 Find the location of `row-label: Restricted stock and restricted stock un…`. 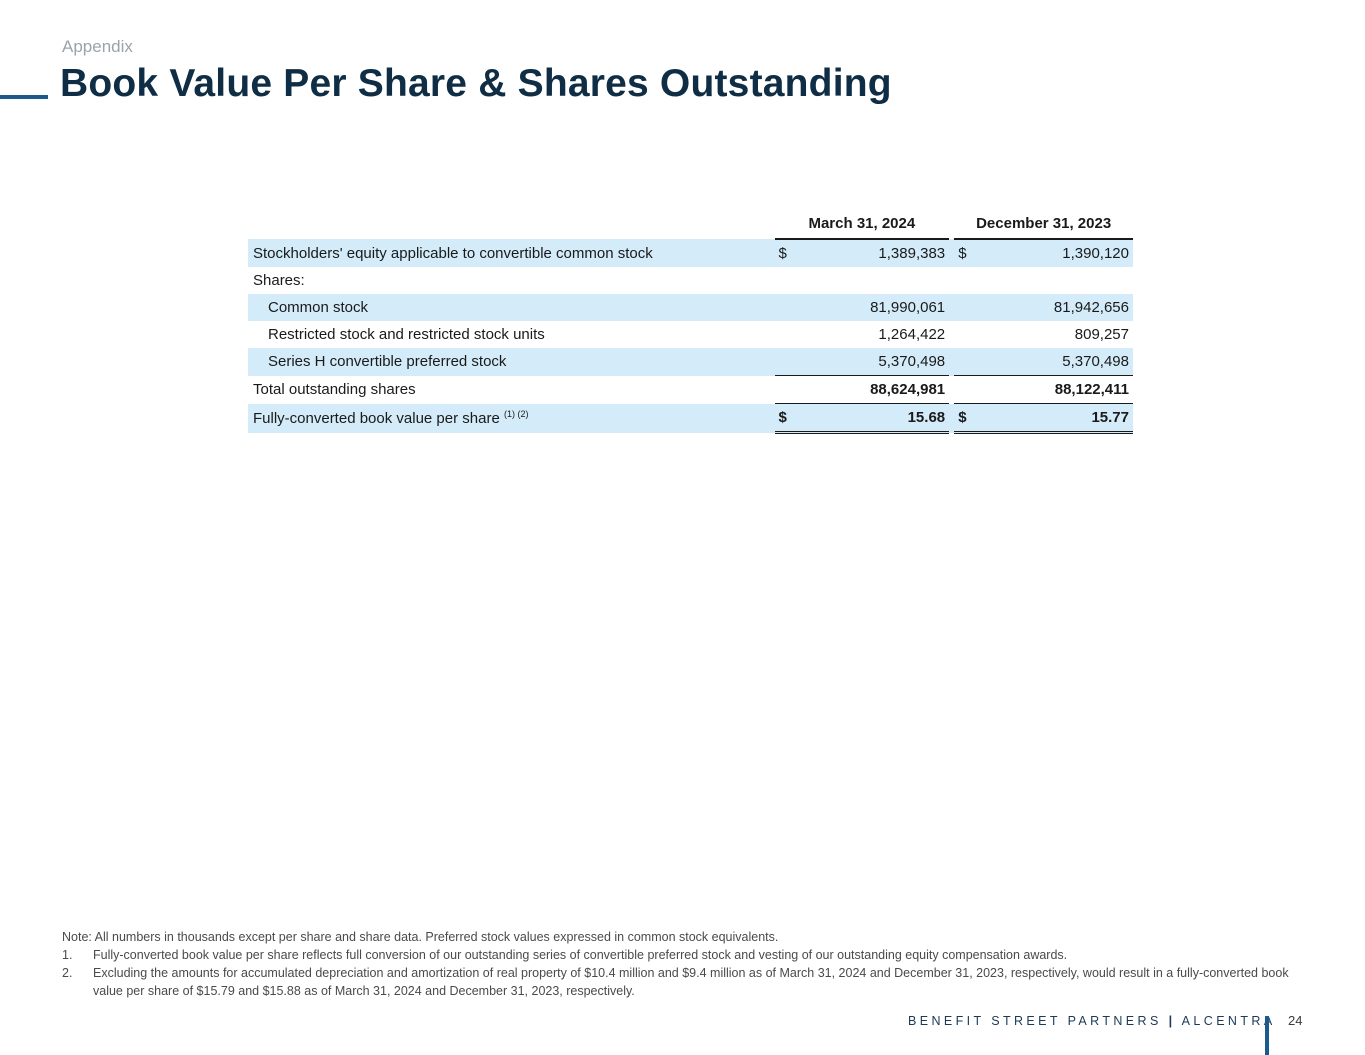

row-label: Restricted stock and restricted stock un… is located at coordinates (406, 334).